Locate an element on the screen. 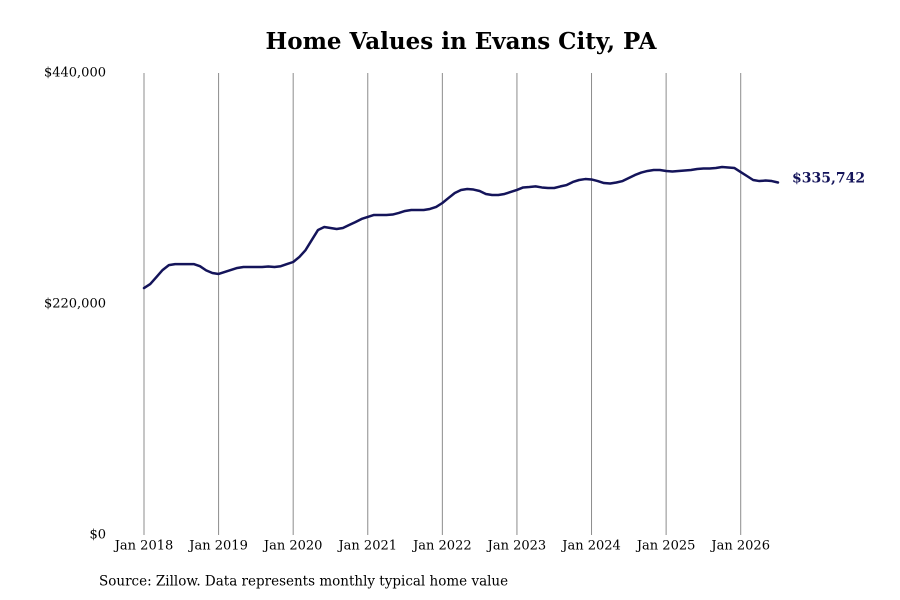  x-tick-label: Jan 2024 is located at coordinates (590, 546).